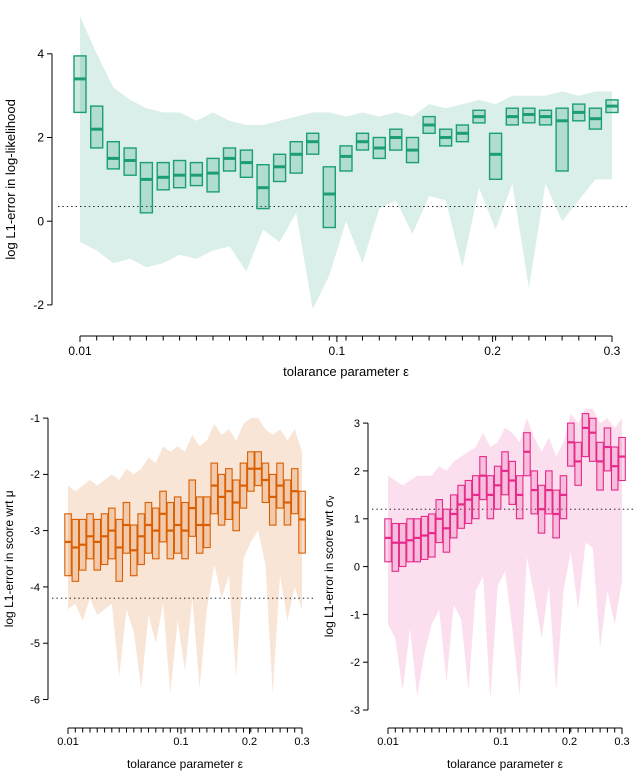  Describe the element at coordinates (40, 54) in the screenshot. I see `y-tick-label: 4` at that location.